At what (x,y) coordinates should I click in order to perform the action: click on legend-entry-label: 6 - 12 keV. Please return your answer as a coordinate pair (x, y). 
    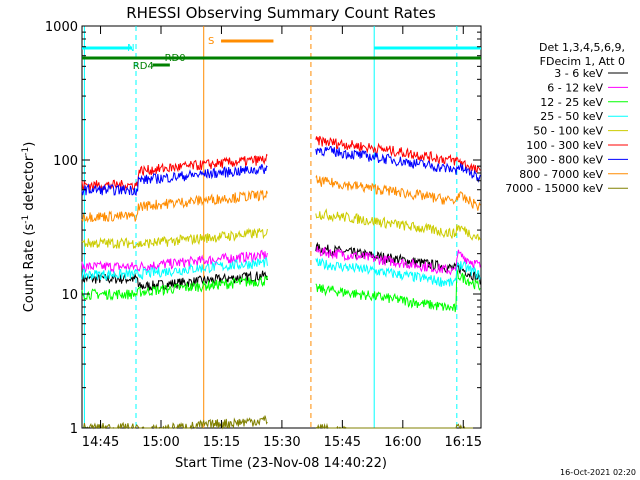
    Looking at the image, I should click on (575, 87).